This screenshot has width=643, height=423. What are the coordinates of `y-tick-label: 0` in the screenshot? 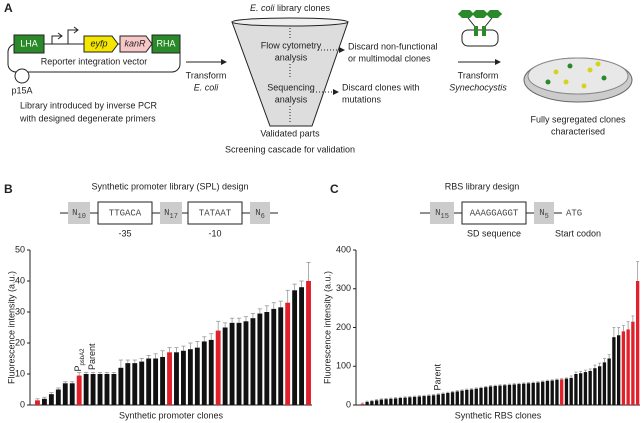 It's located at (22, 404).